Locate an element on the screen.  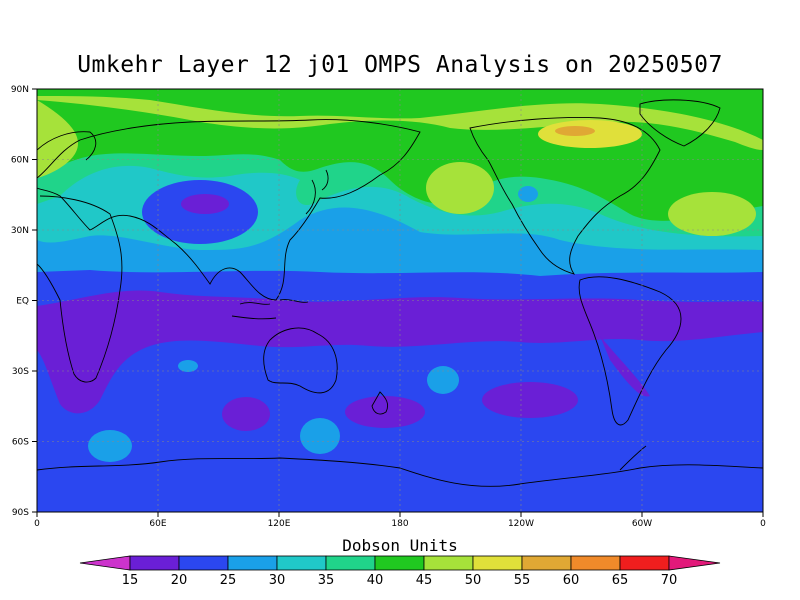
colorbar-arrow-high is located at coordinates (694, 563).